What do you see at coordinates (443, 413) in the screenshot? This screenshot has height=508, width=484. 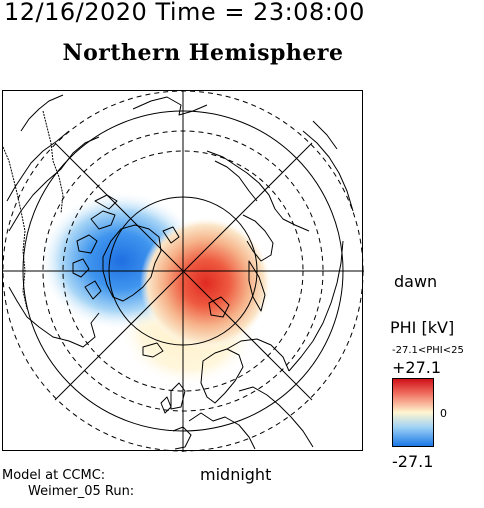 I see `legend-zero-value: 0` at bounding box center [443, 413].